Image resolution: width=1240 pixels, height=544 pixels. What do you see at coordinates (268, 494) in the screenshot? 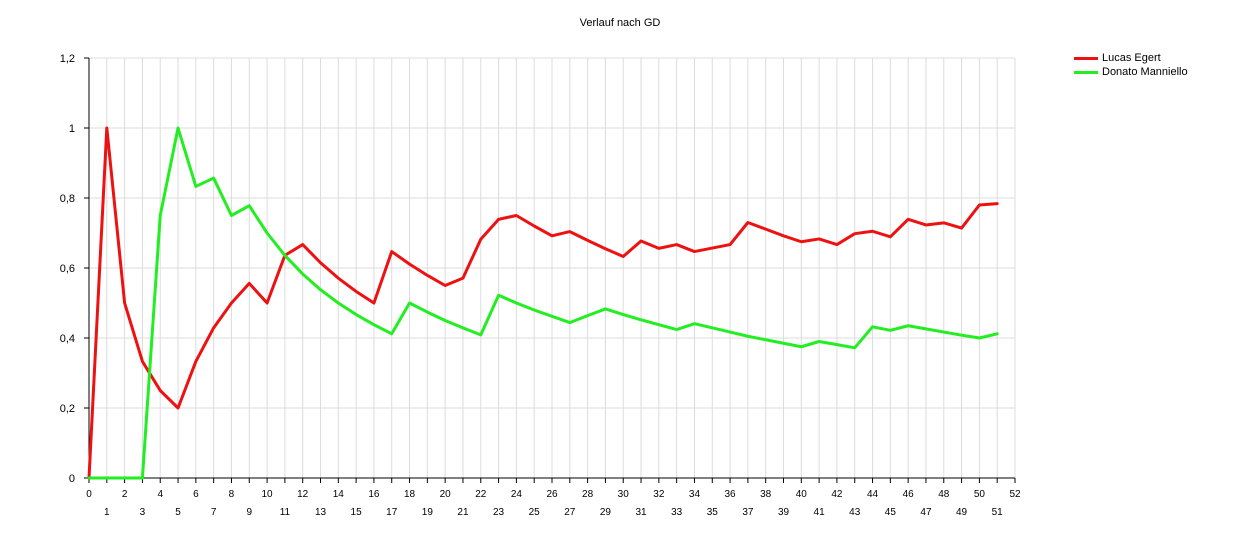
I see `x-tick-label: 10` at bounding box center [268, 494].